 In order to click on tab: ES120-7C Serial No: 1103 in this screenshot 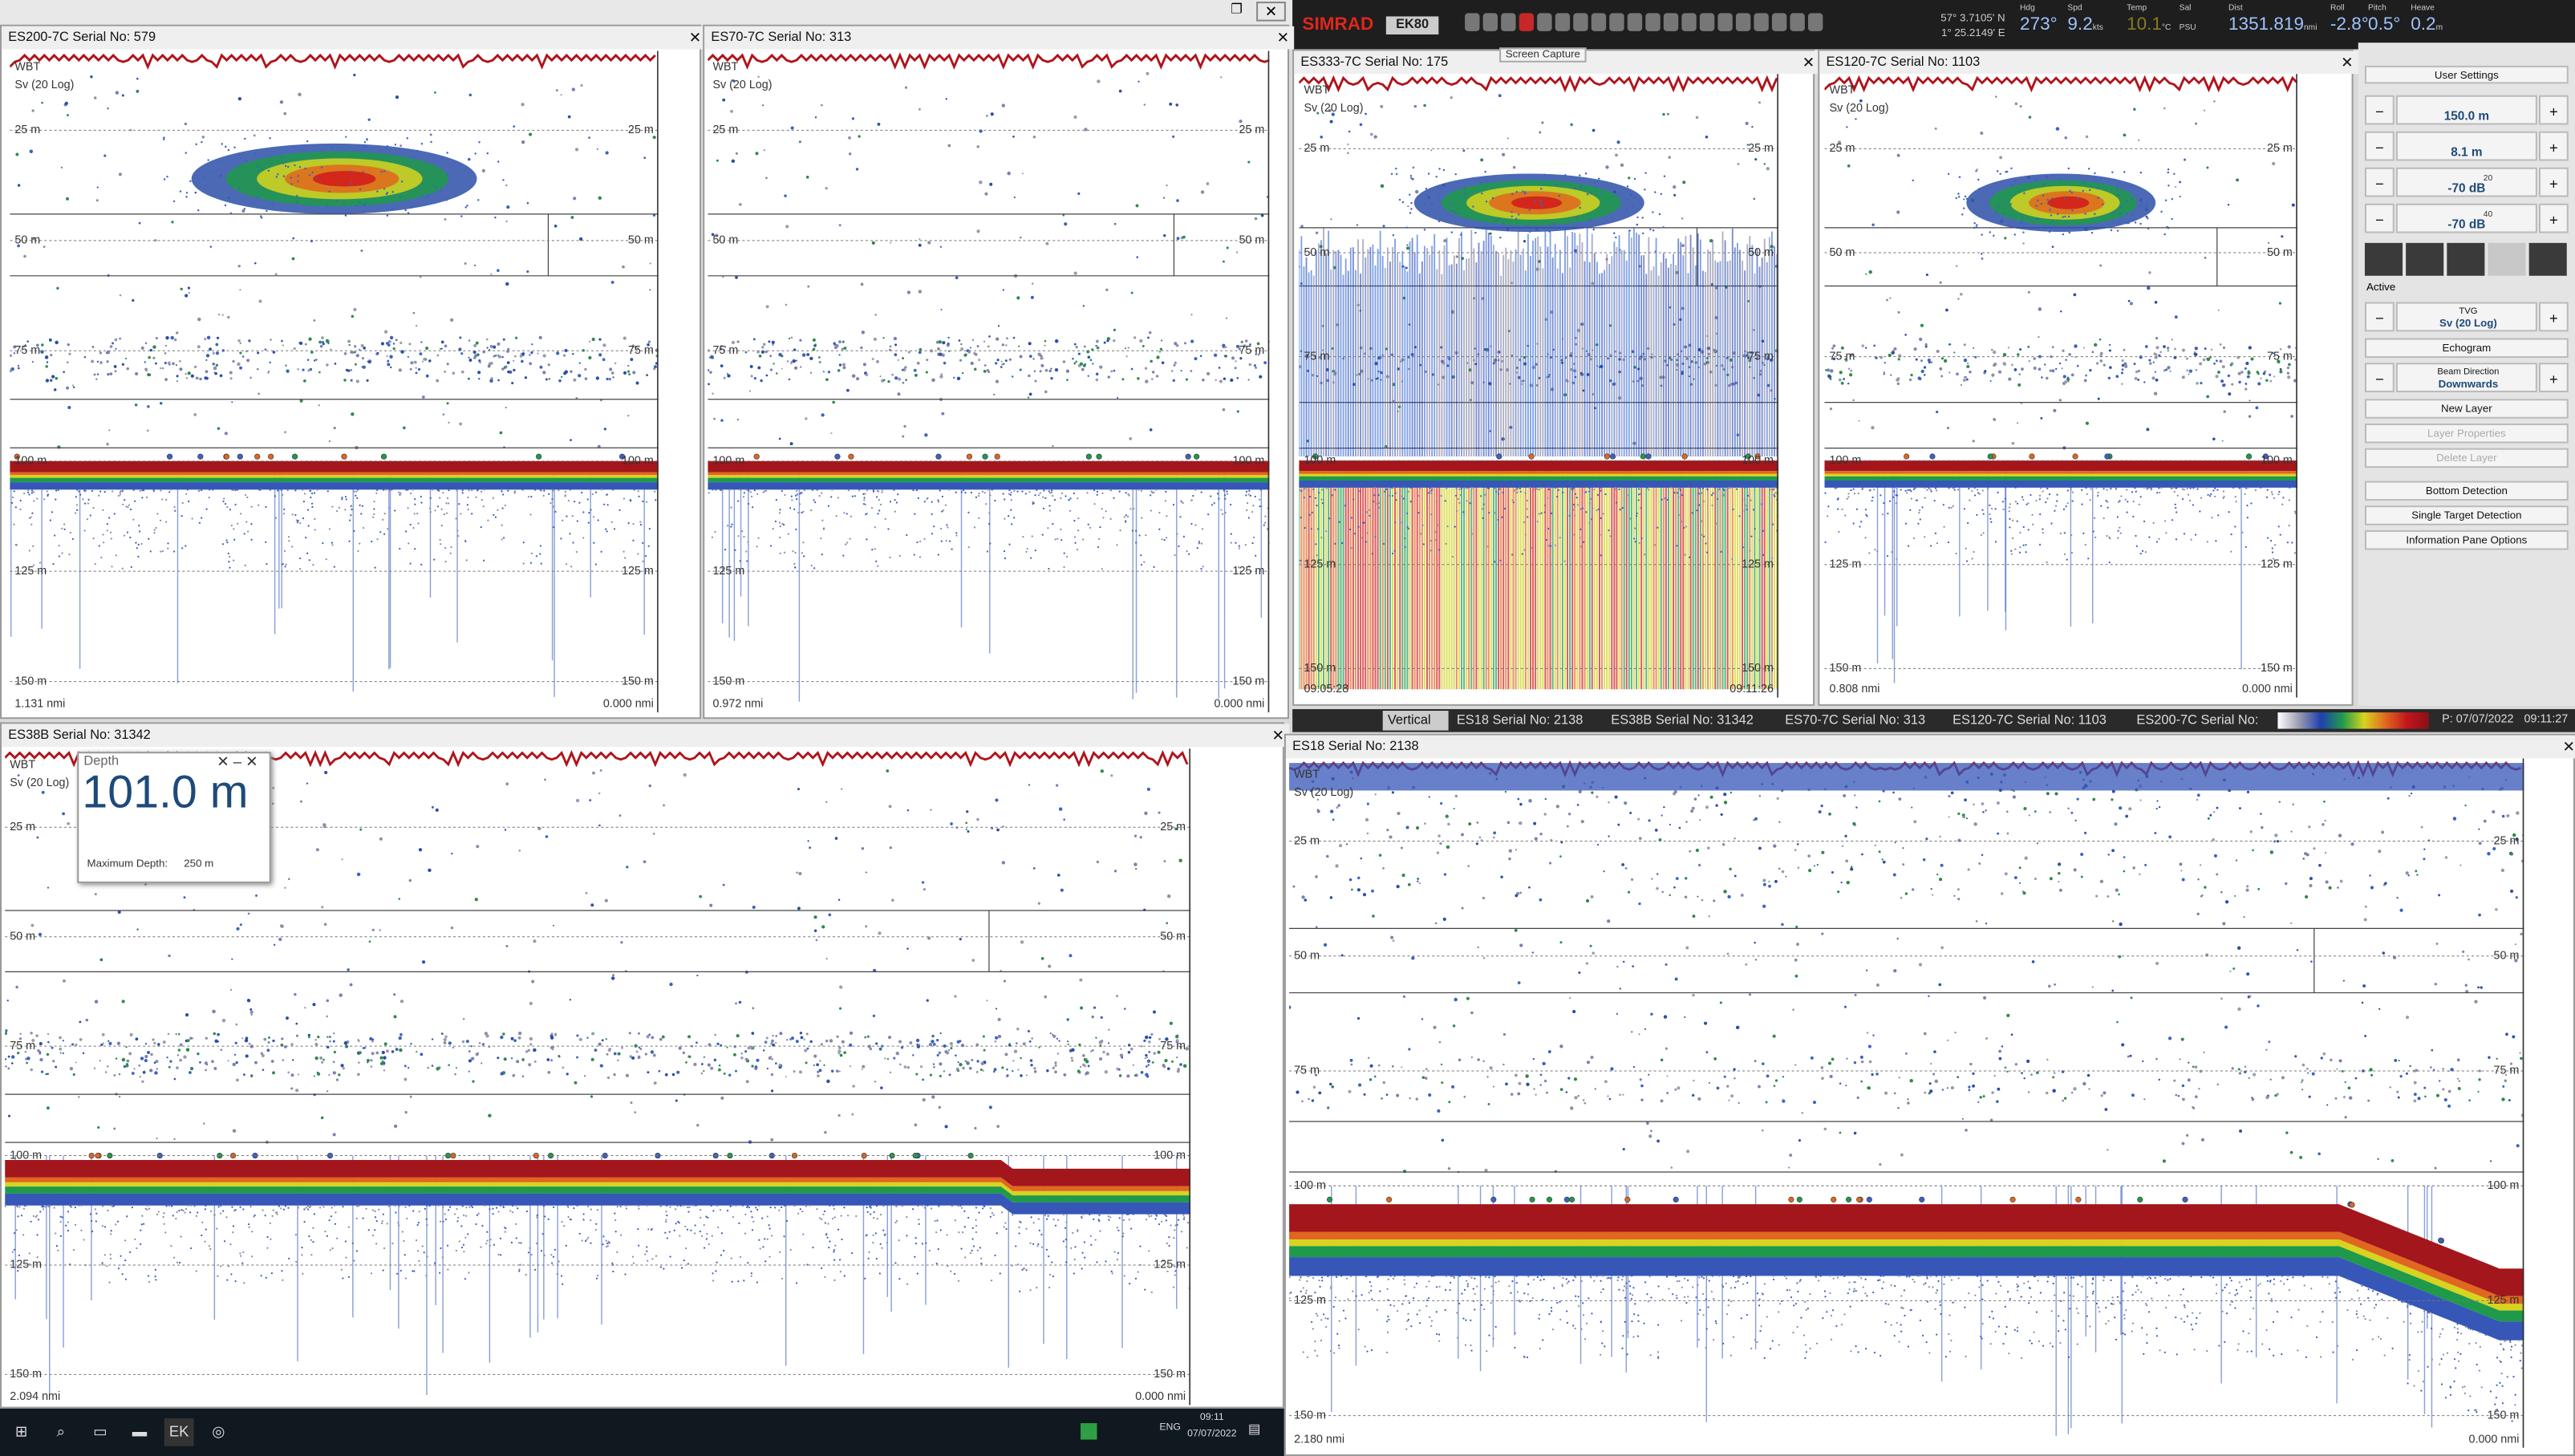, I will do `click(2030, 720)`.